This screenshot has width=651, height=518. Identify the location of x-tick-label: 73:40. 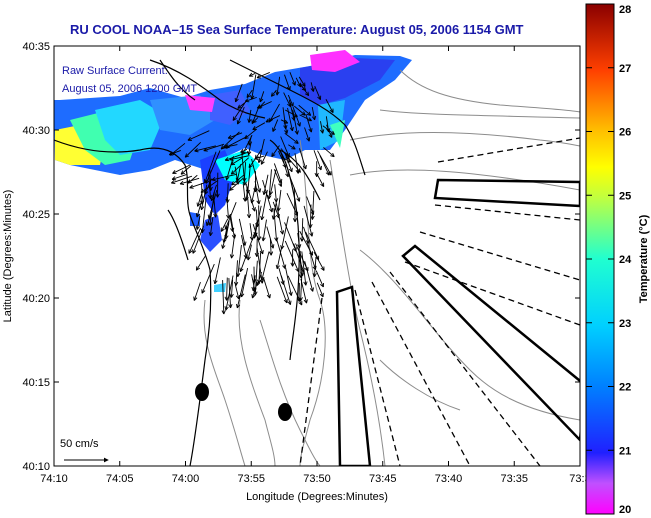
(449, 479).